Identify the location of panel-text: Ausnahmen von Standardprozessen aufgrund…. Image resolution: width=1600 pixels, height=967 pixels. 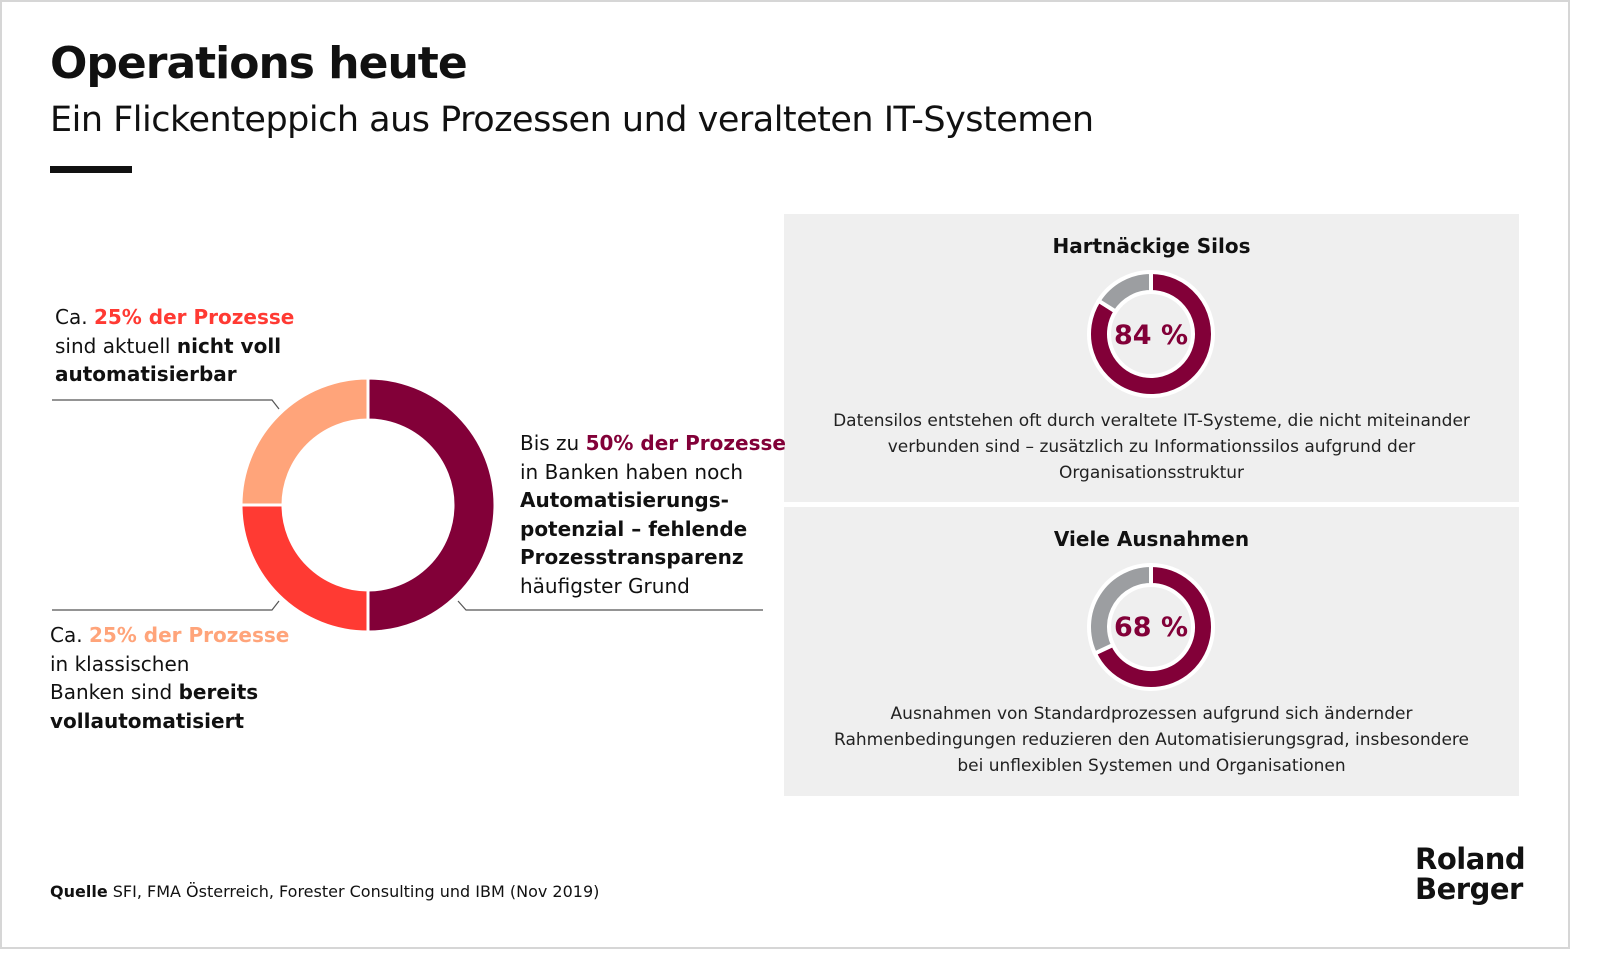
(1151, 740).